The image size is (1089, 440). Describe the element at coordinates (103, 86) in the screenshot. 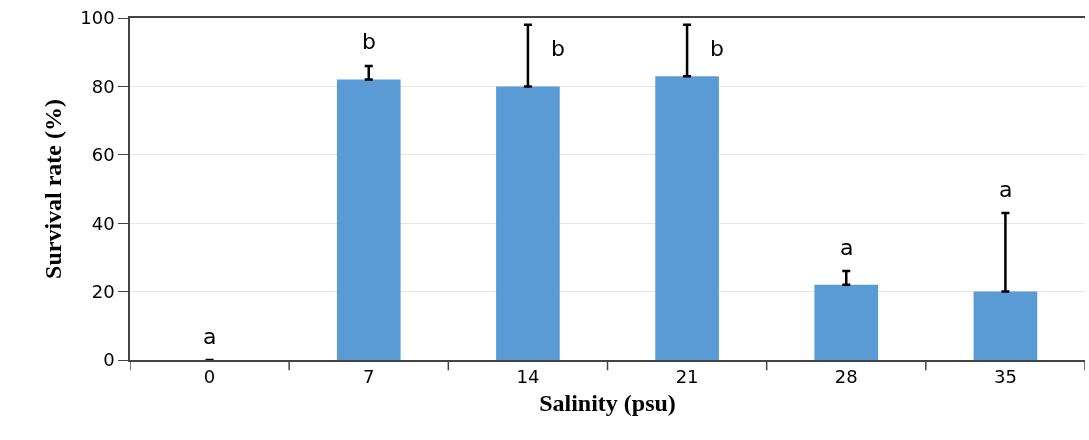

I see `y-tick-label: 80` at that location.